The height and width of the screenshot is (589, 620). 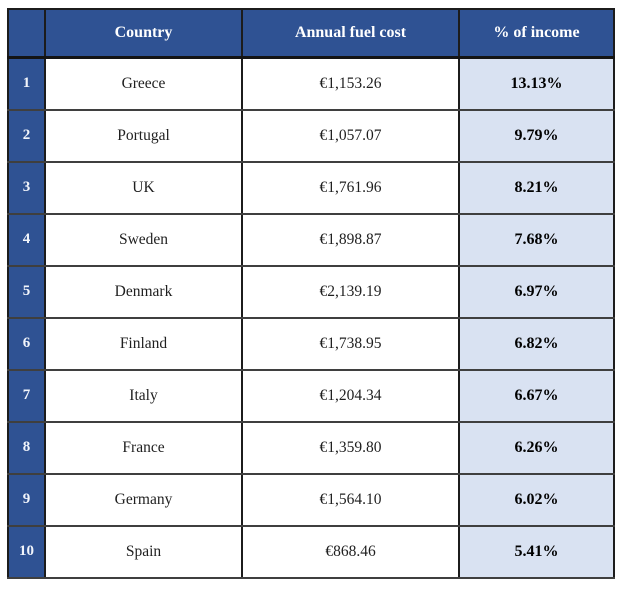 I want to click on header-income-pct: % of income, so click(x=536, y=33).